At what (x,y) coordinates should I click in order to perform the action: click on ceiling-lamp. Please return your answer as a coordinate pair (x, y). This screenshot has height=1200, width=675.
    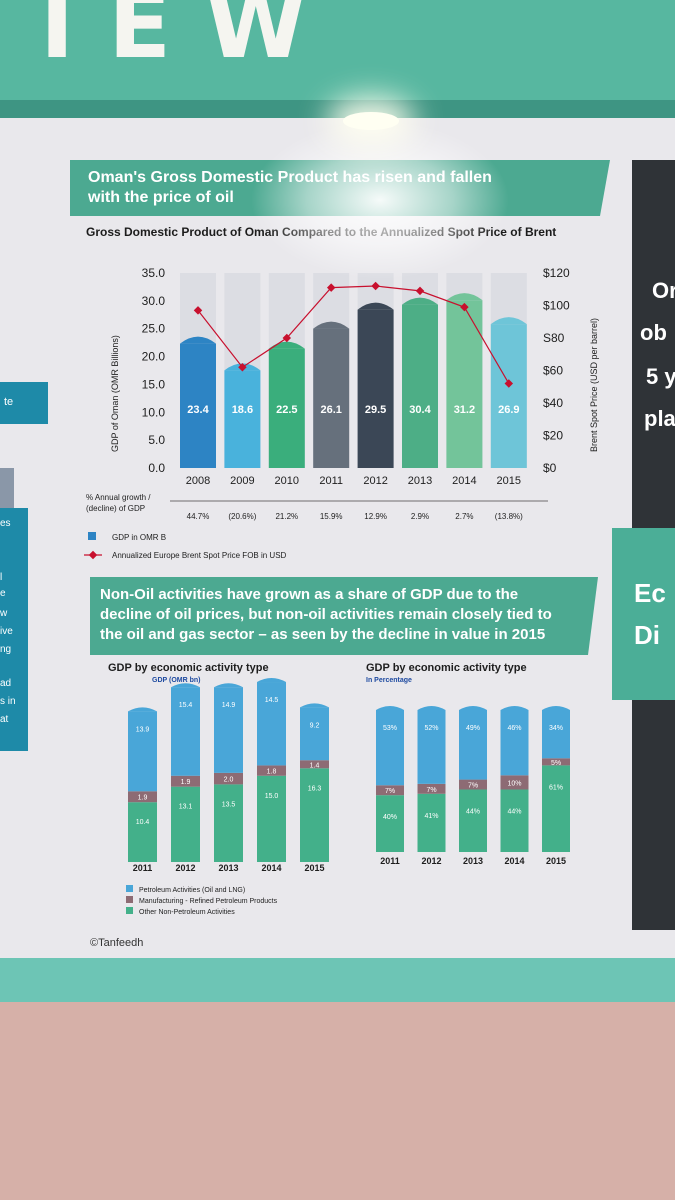
    Looking at the image, I should click on (371, 121).